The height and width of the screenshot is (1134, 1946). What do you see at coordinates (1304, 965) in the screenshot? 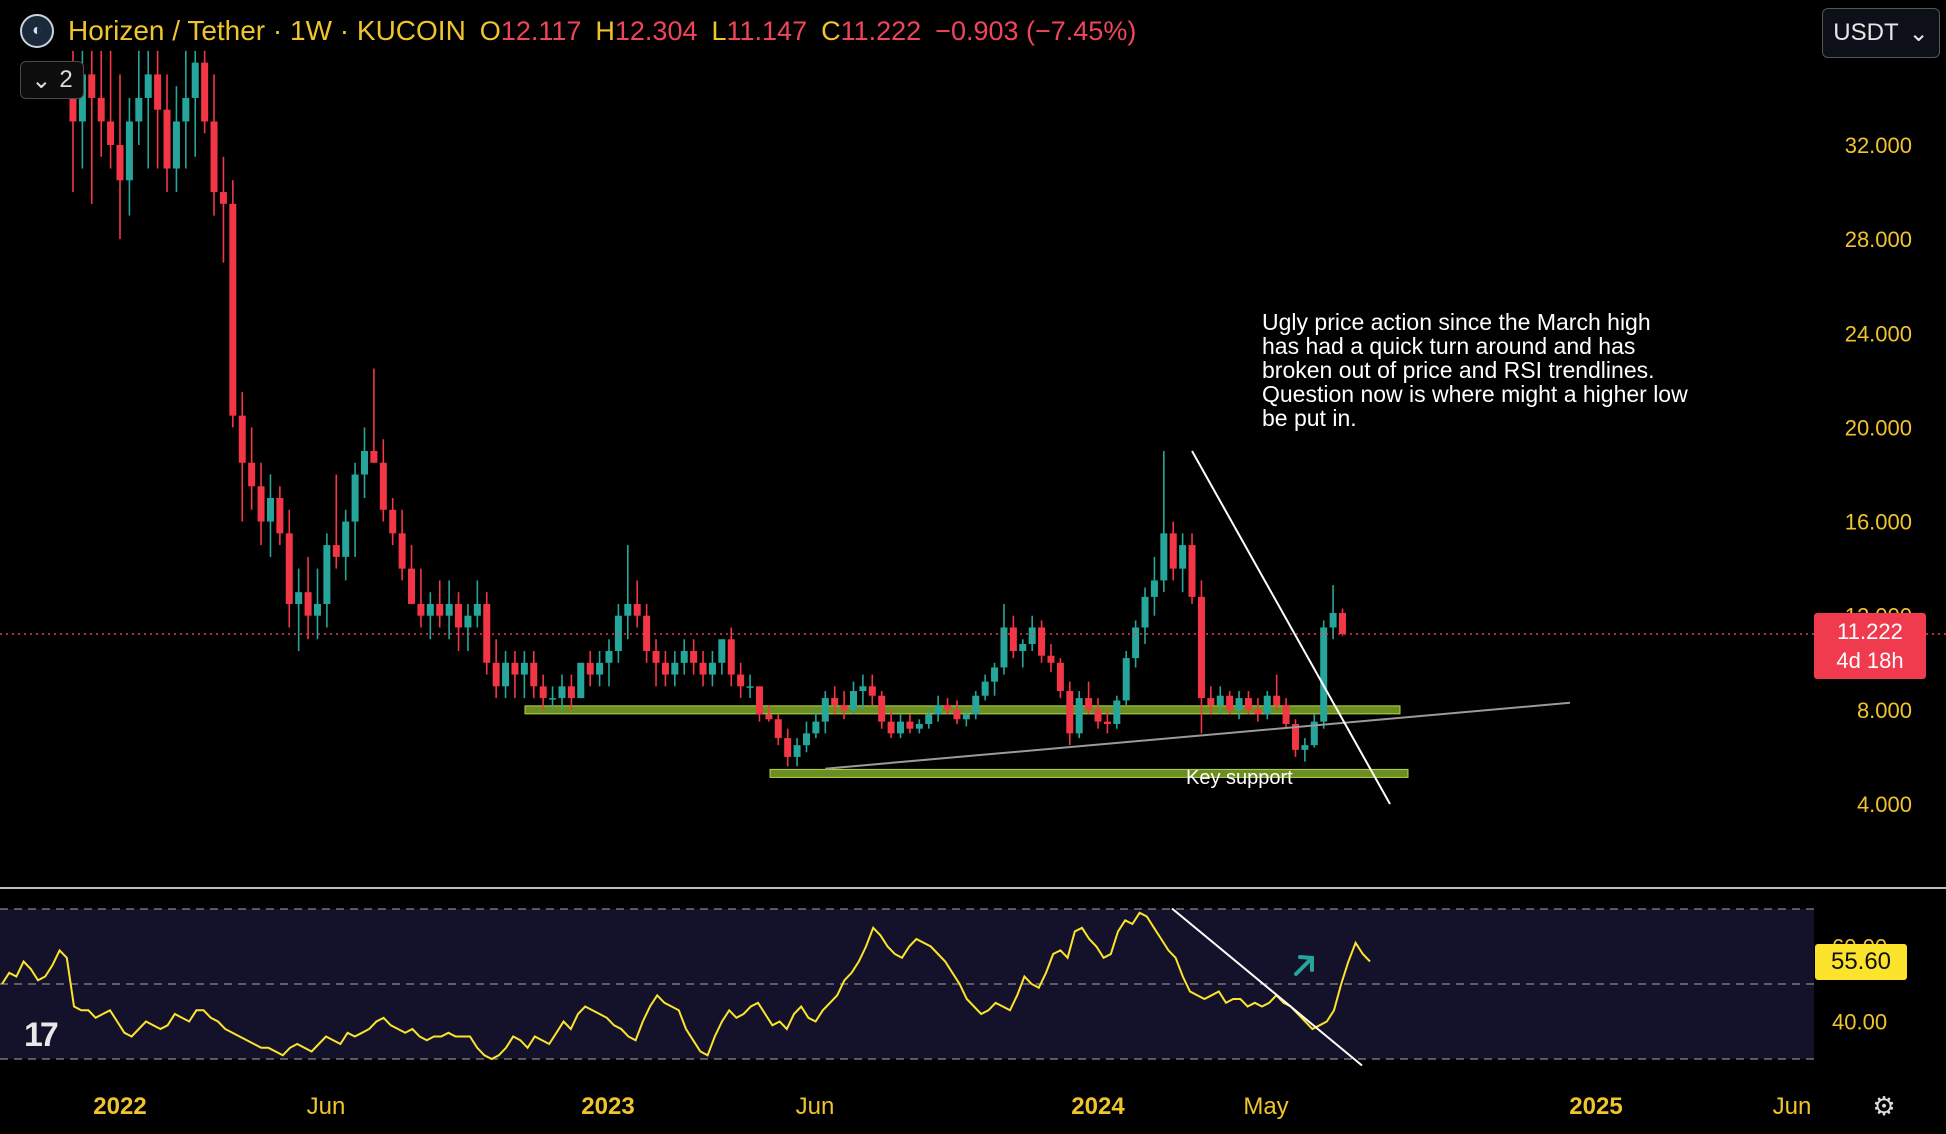
I see `arrow-up-icon` at bounding box center [1304, 965].